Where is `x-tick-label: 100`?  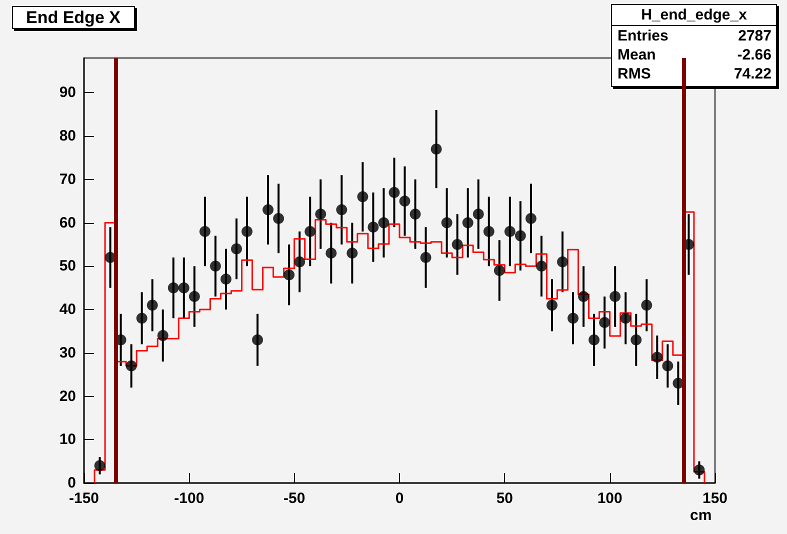 x-tick-label: 100 is located at coordinates (609, 498).